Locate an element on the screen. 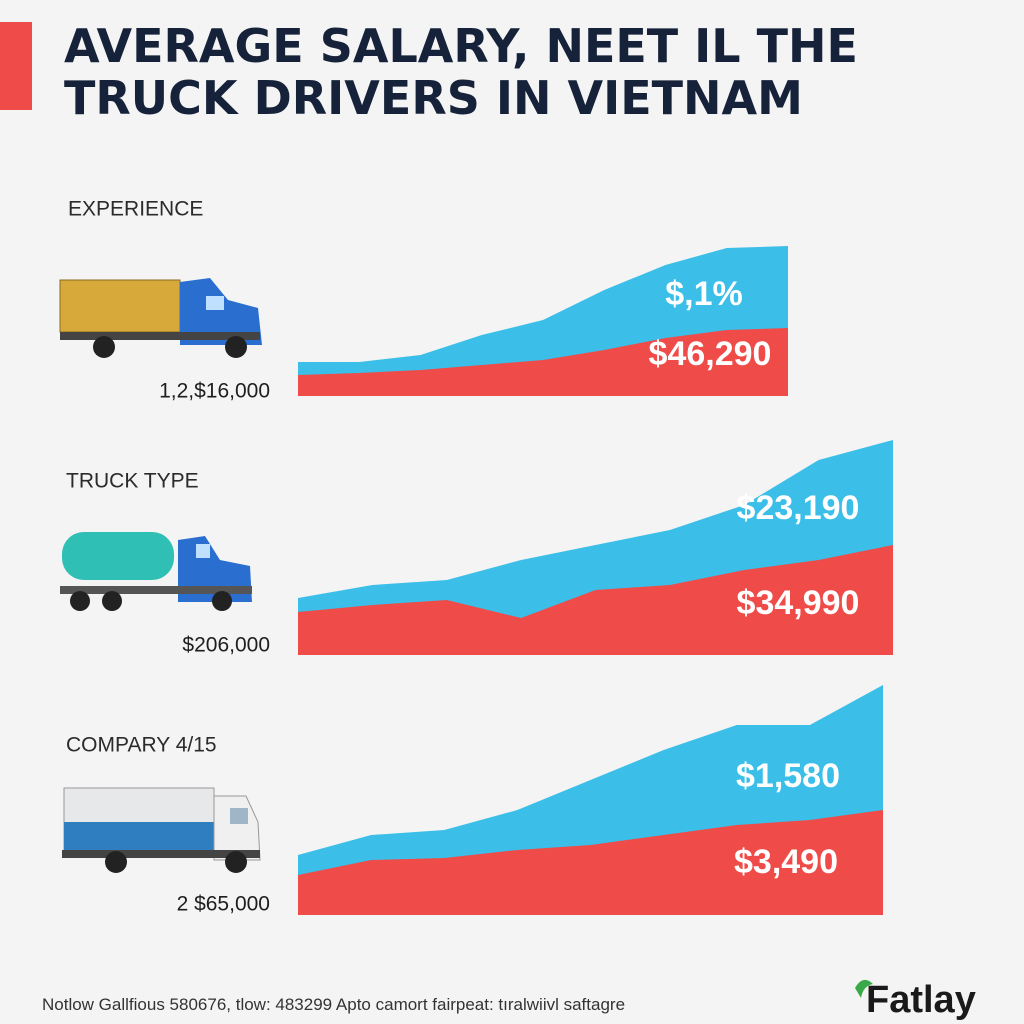 The width and height of the screenshot is (1024, 1024). area-annotation: $,1% is located at coordinates (704, 294).